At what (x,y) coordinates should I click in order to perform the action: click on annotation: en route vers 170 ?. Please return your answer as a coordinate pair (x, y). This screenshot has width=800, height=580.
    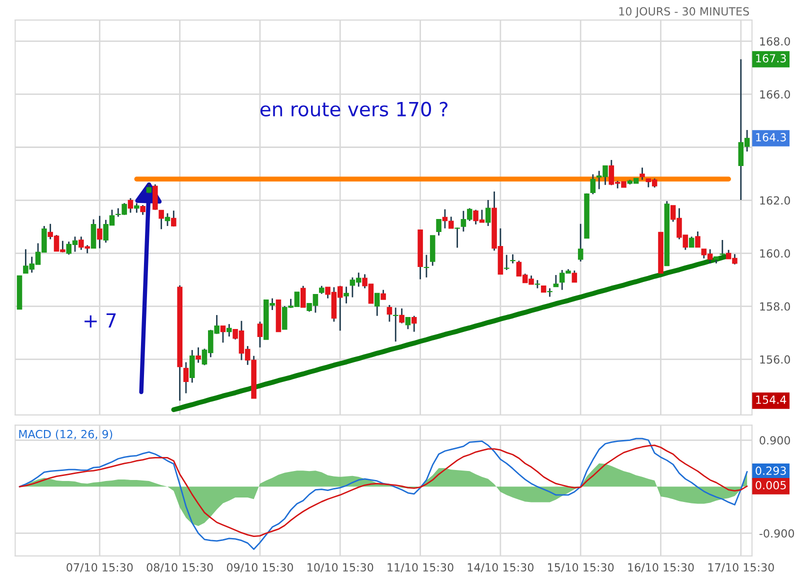
    Looking at the image, I should click on (354, 109).